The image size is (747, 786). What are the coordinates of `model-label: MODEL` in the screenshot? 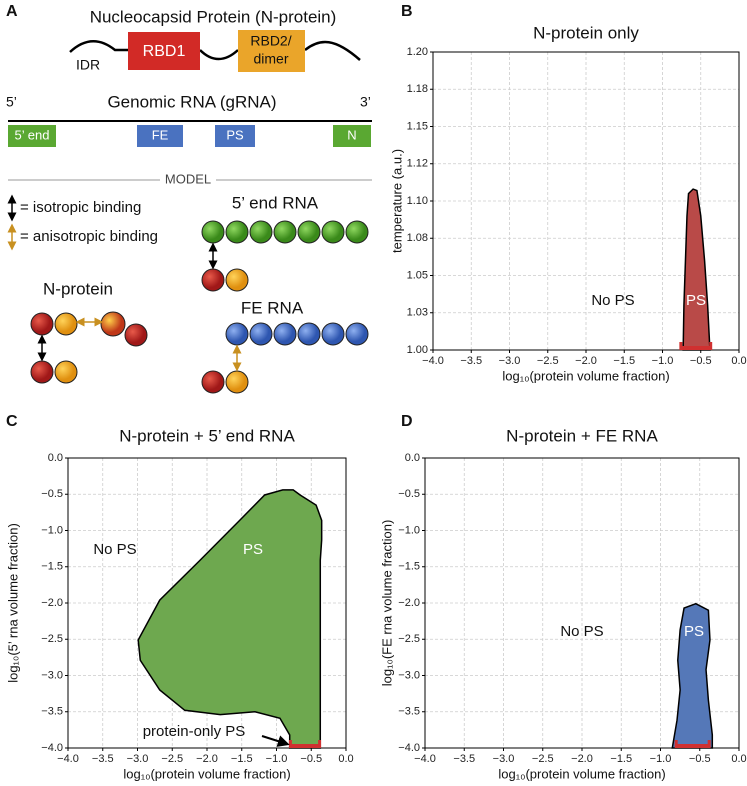 It's located at (188, 178).